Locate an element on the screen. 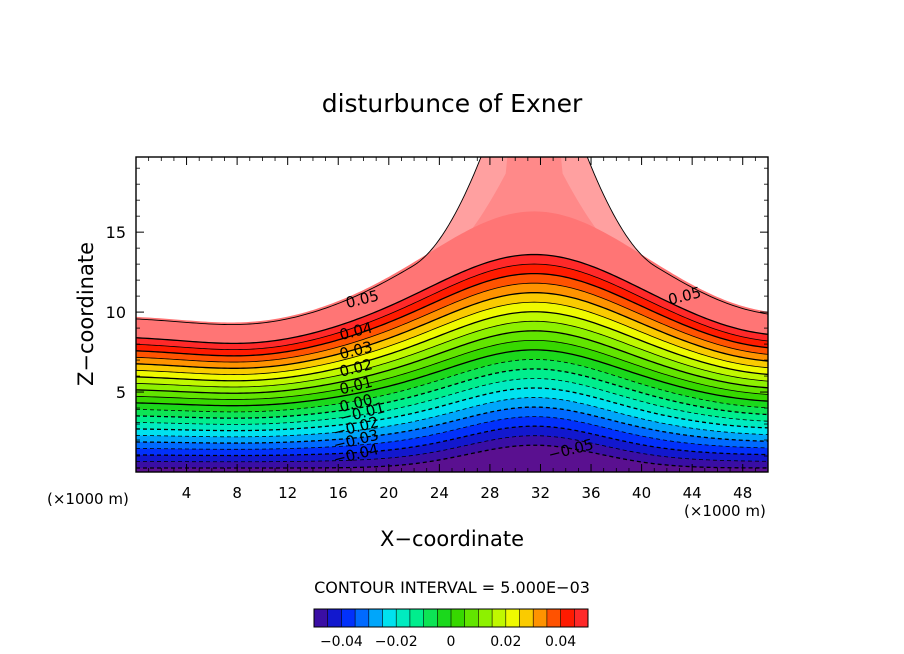 The width and height of the screenshot is (904, 654). x-tick-label: 24 is located at coordinates (439, 493).